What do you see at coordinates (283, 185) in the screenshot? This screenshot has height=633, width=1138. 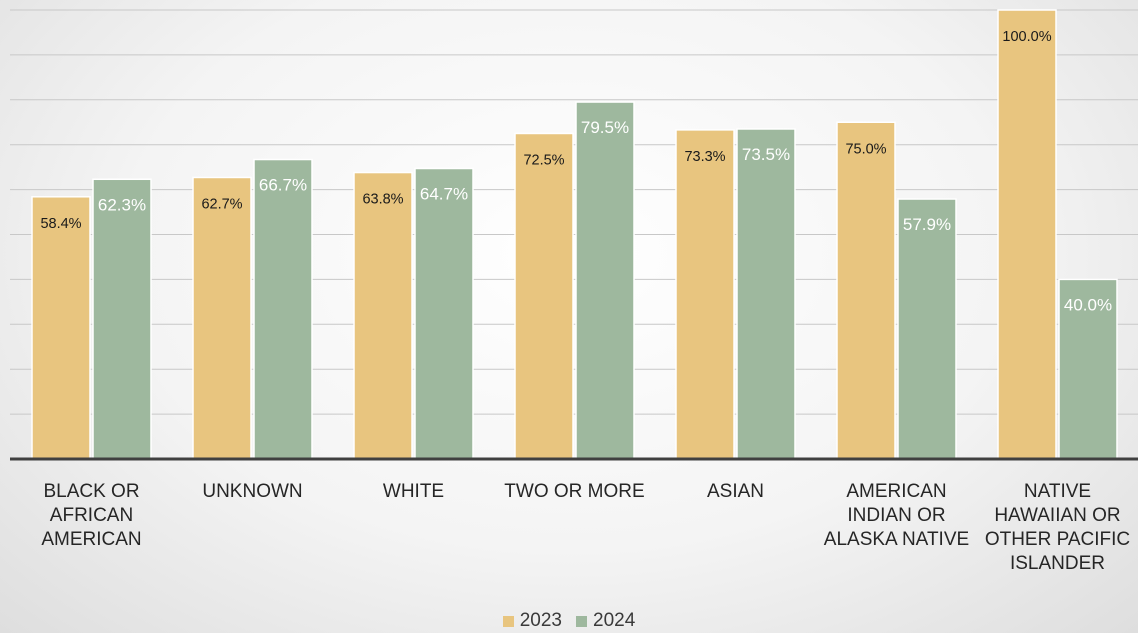 I see `data-label-2024-1: 66.7%` at bounding box center [283, 185].